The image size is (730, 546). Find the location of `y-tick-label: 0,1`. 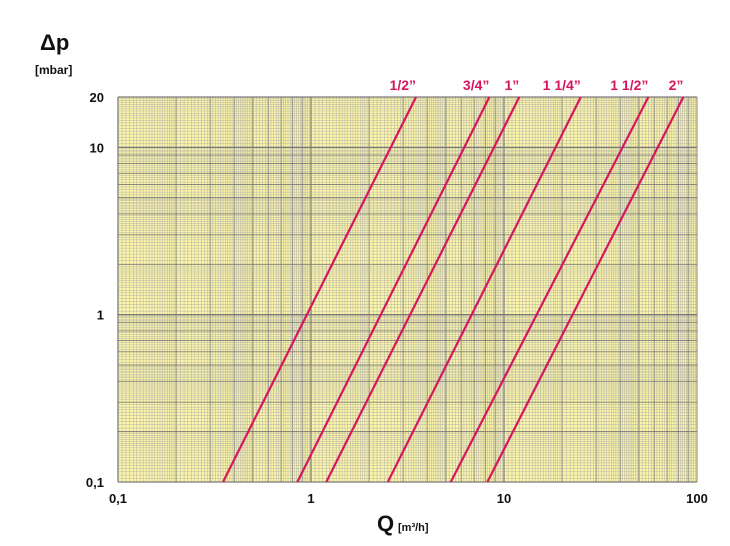

y-tick-label: 0,1 is located at coordinates (95, 482).